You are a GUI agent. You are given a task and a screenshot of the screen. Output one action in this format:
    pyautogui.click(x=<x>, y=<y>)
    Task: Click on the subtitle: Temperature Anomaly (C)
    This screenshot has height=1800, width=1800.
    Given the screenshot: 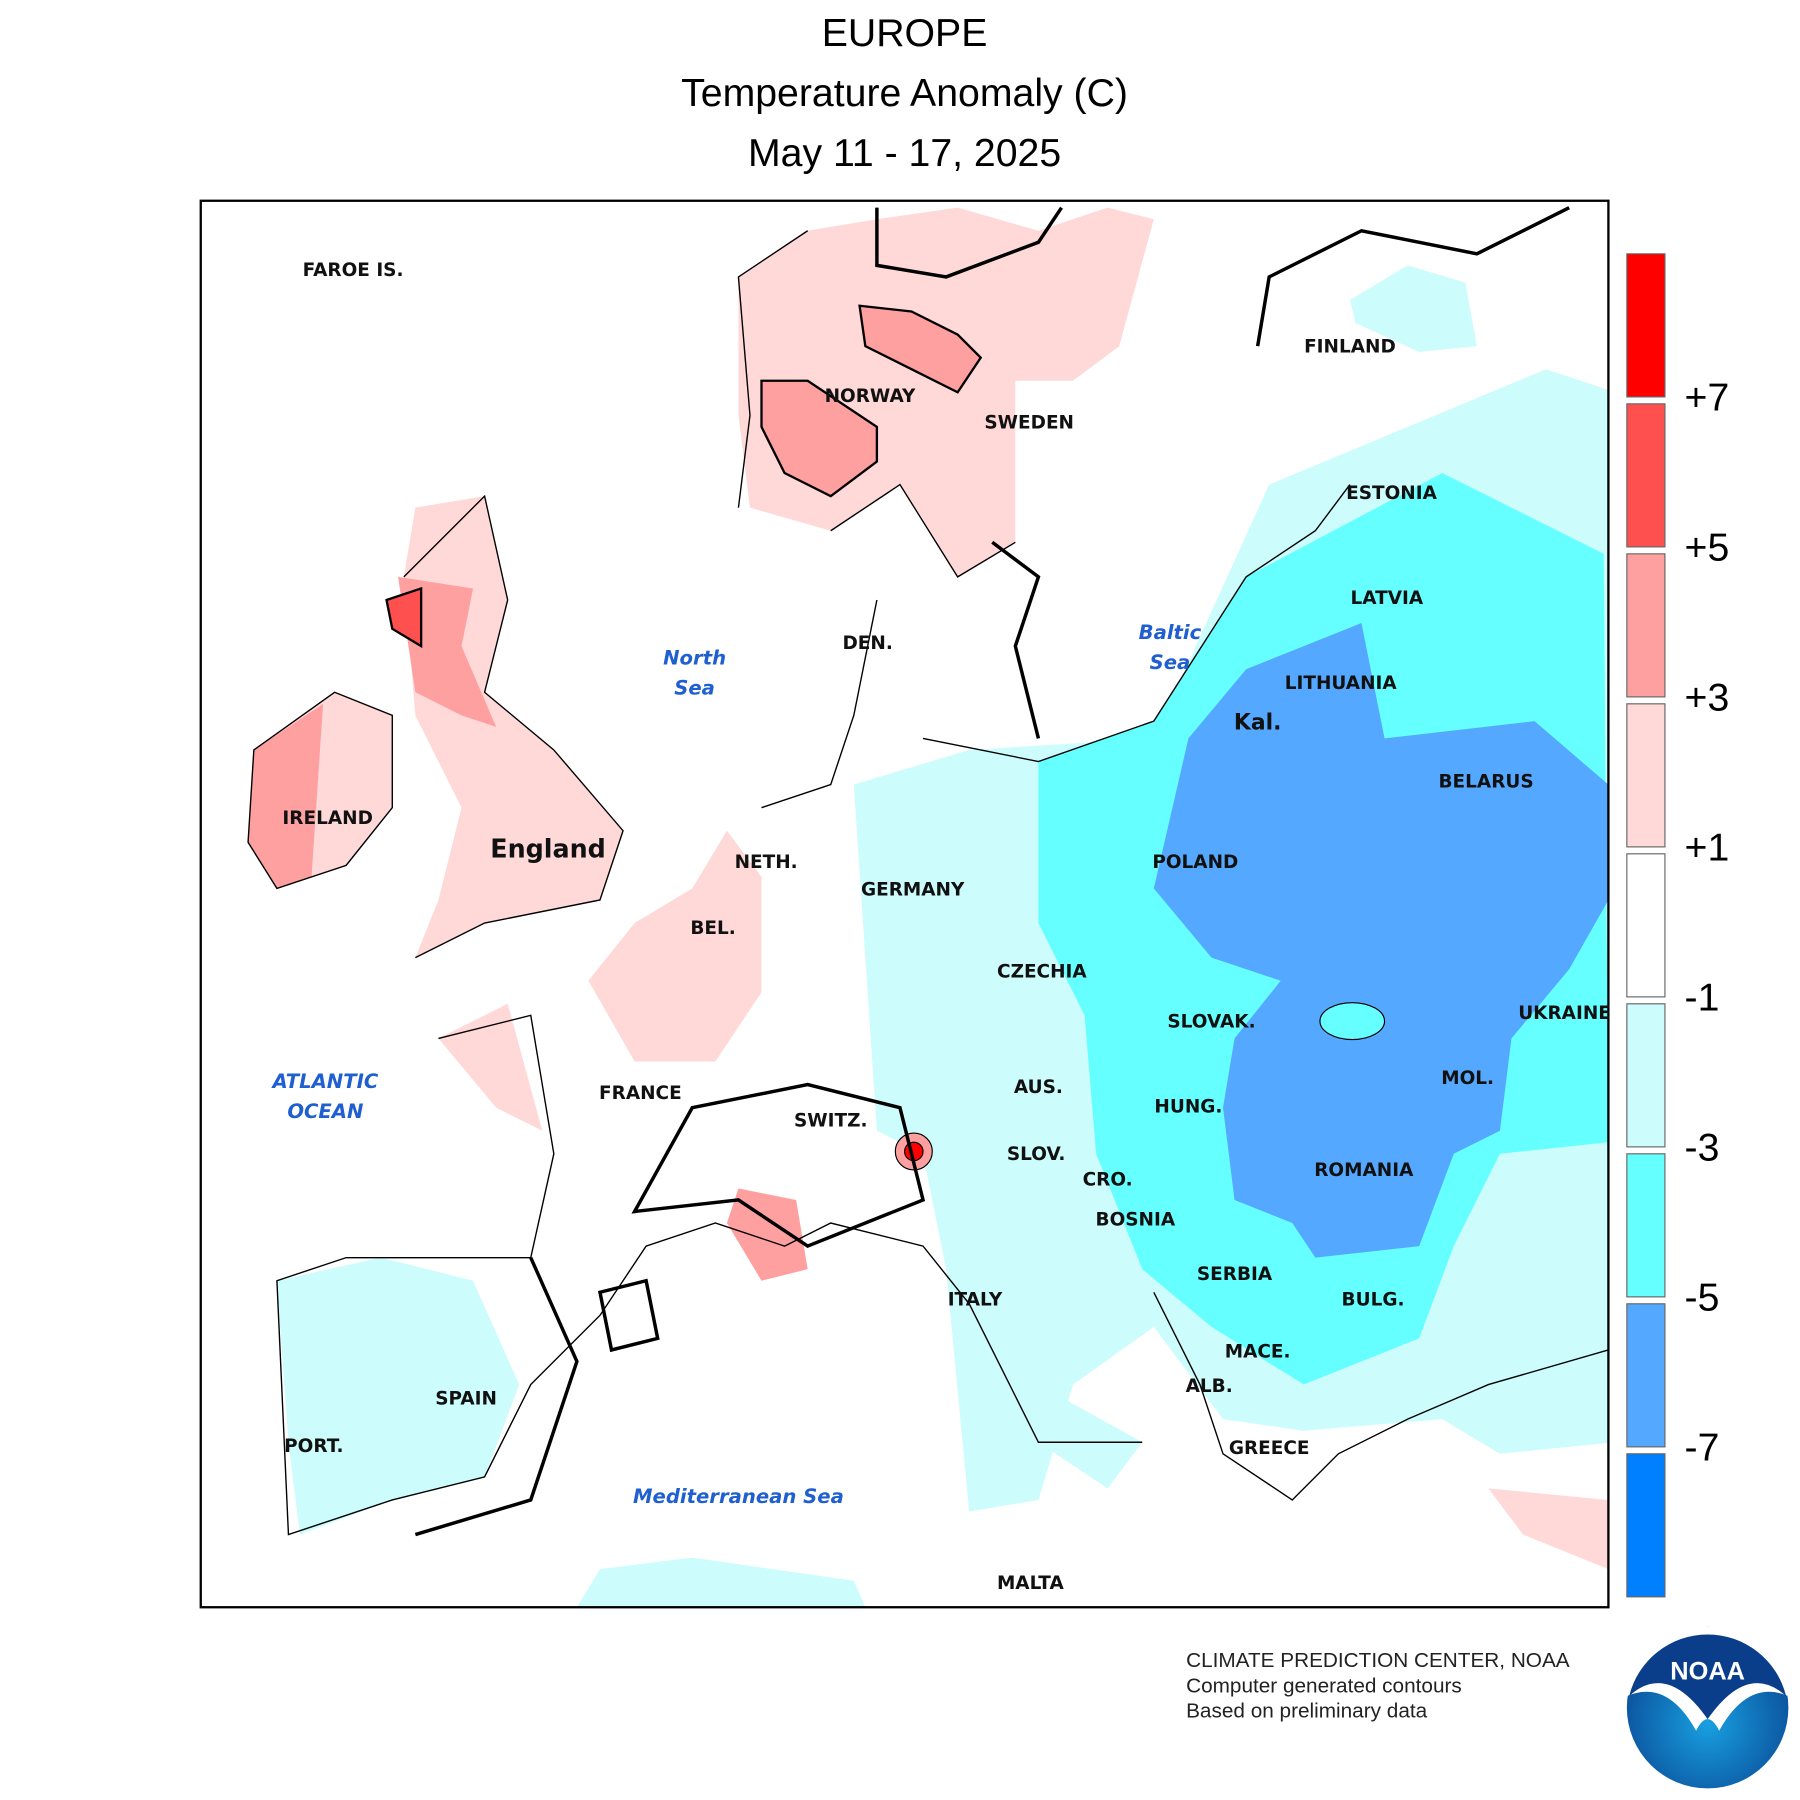 What is the action you would take?
    pyautogui.click(x=904, y=93)
    